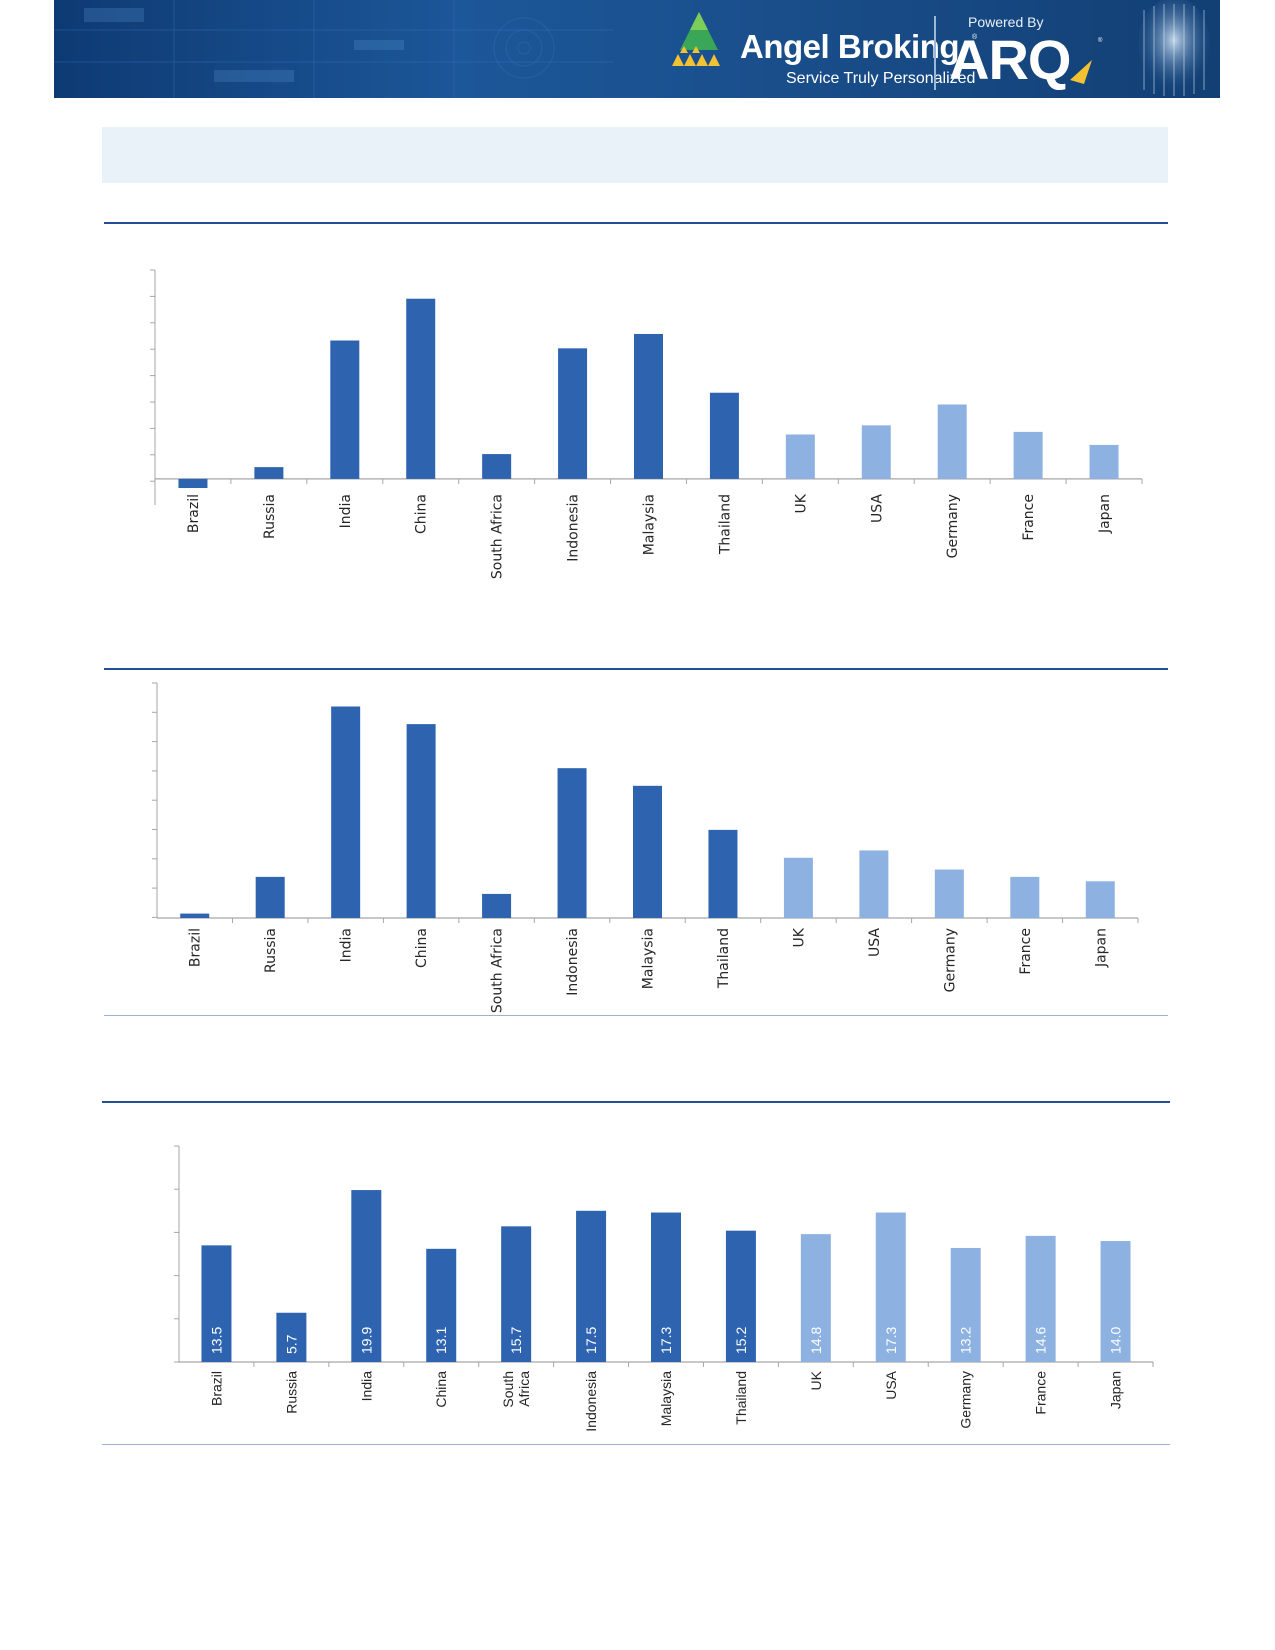  I want to click on chart-3-data-label: 13.2, so click(966, 1340).